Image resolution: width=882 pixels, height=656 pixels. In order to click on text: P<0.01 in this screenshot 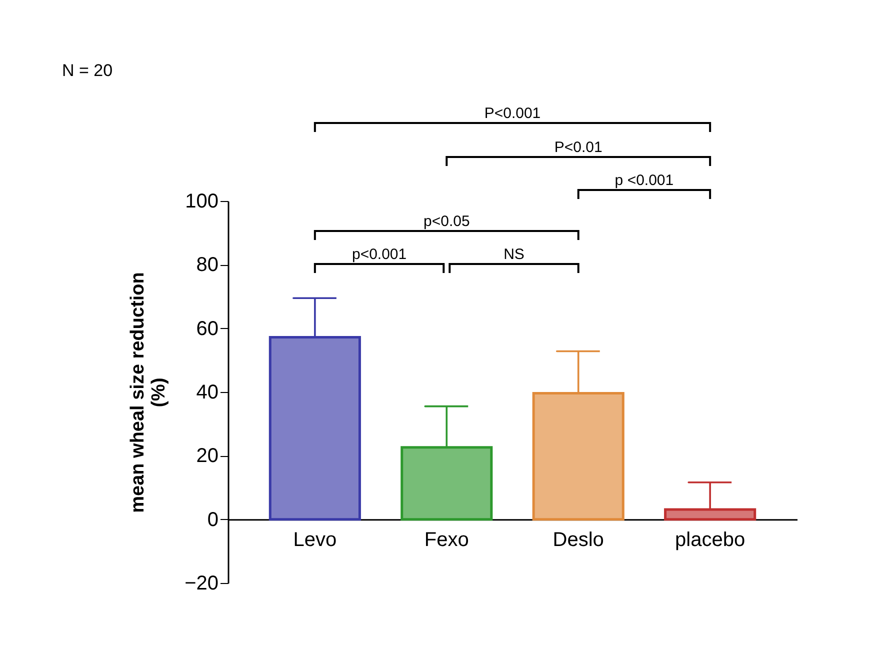, I will do `click(578, 147)`.